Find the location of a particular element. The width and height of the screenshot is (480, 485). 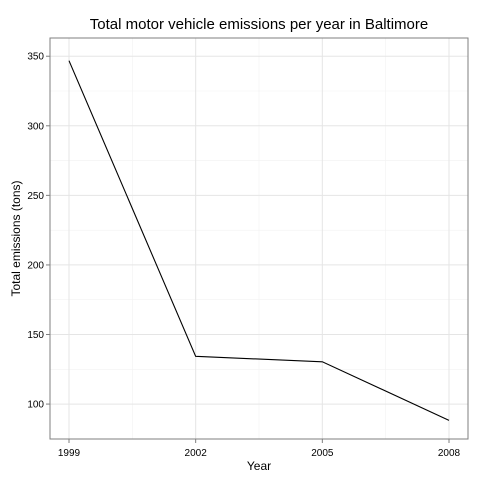

y-tick-label: 100 is located at coordinates (35, 405).